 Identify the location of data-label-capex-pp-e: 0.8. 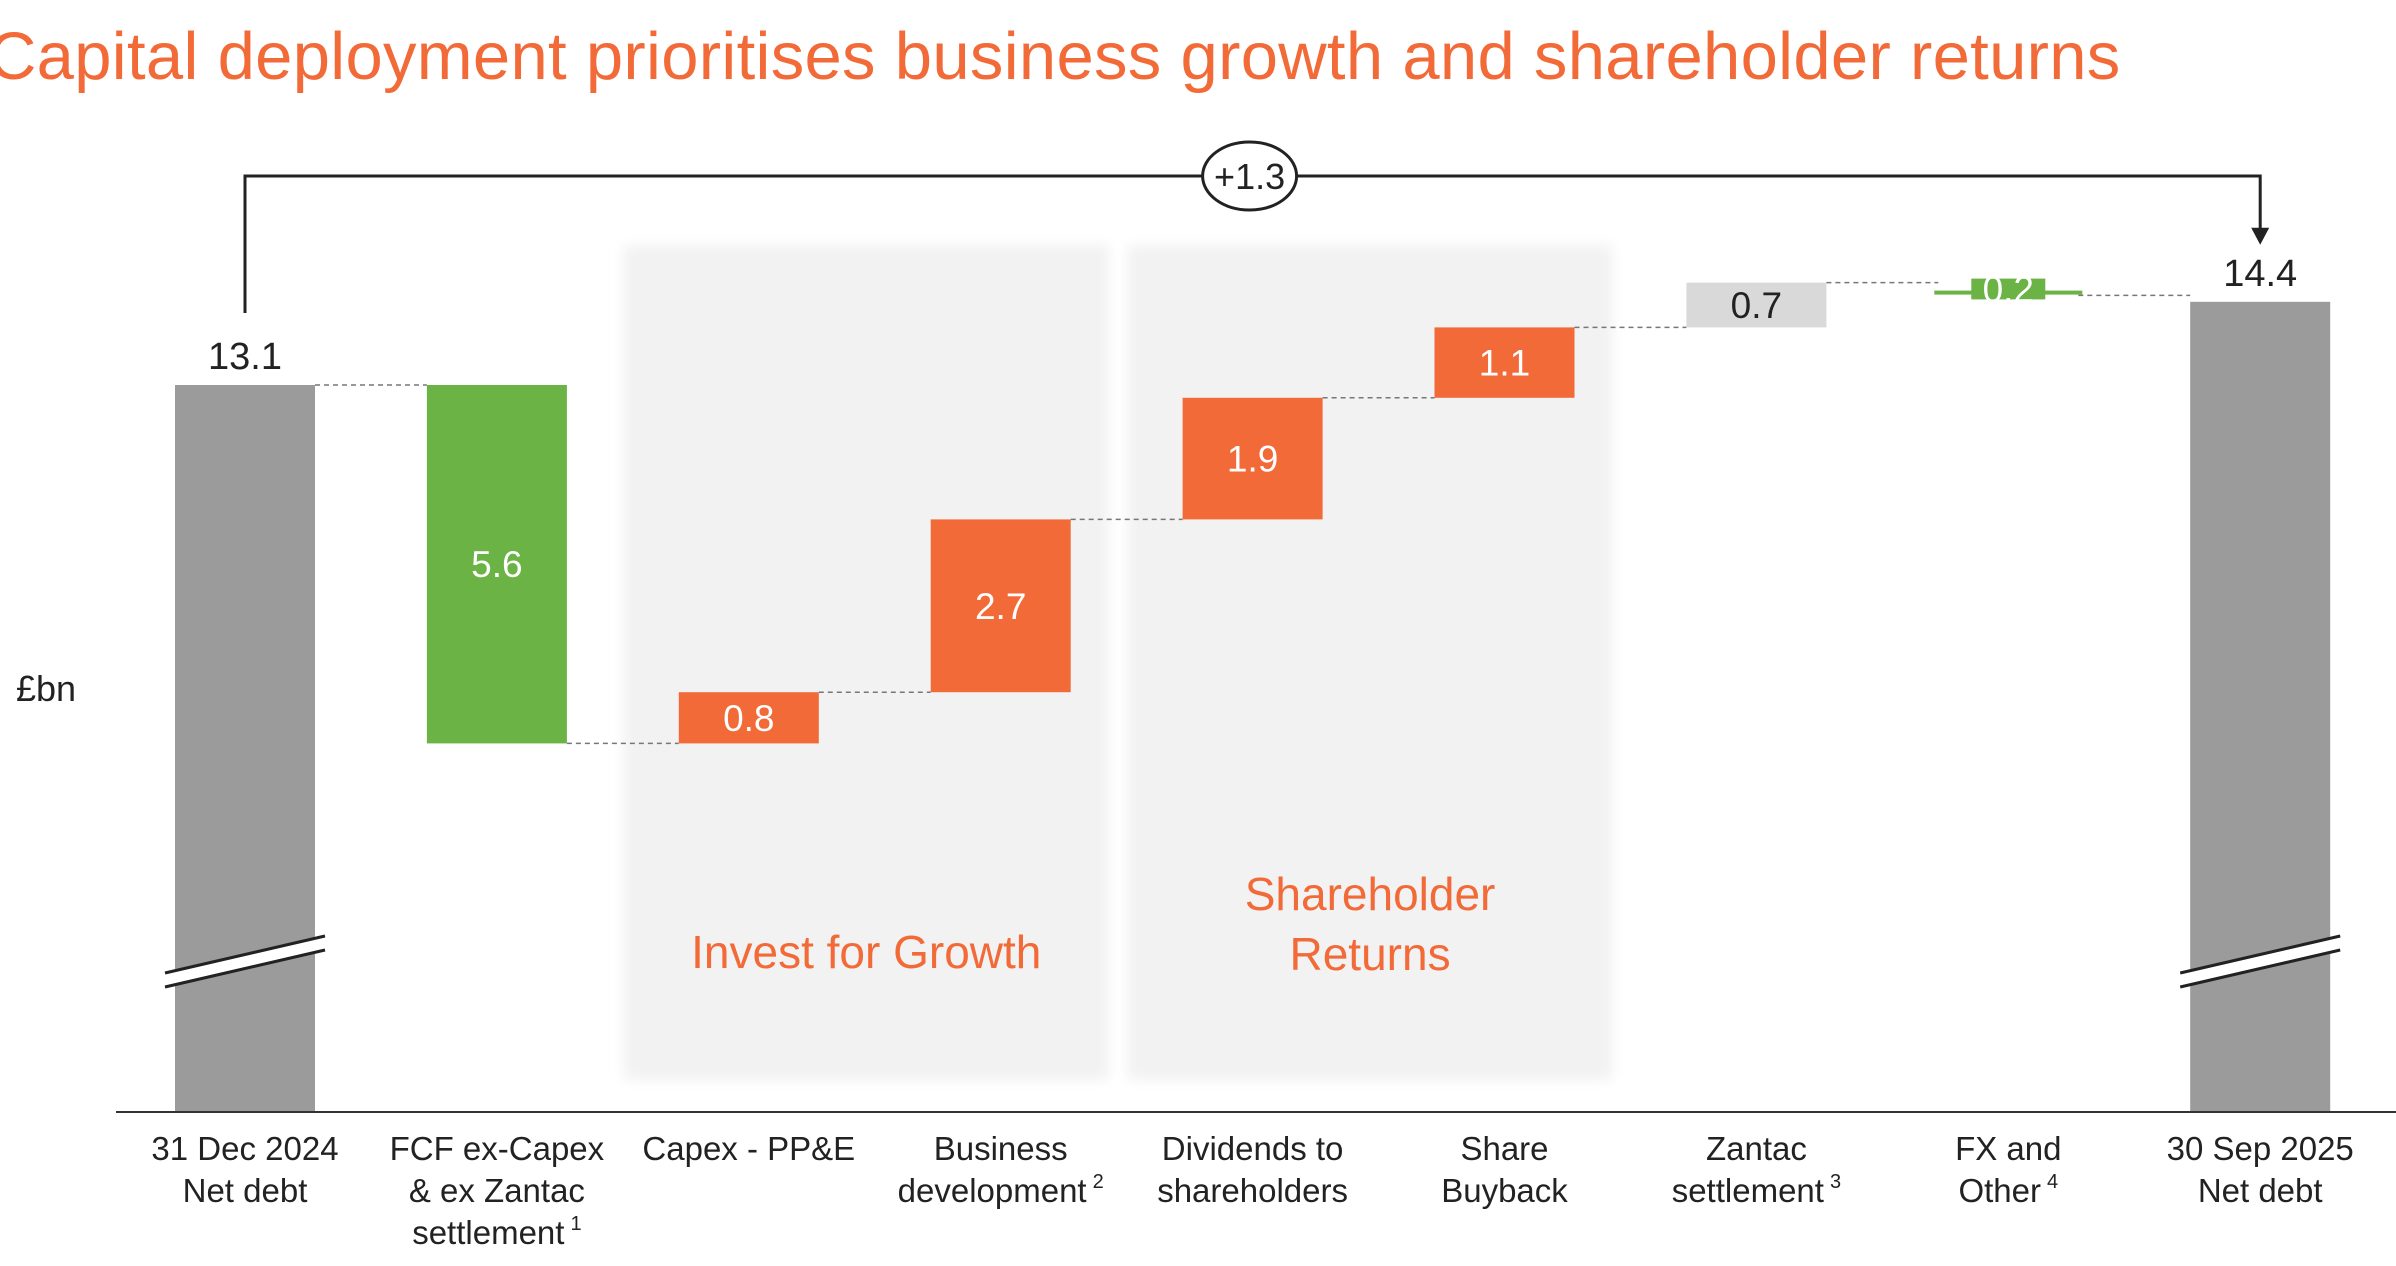
(748, 718).